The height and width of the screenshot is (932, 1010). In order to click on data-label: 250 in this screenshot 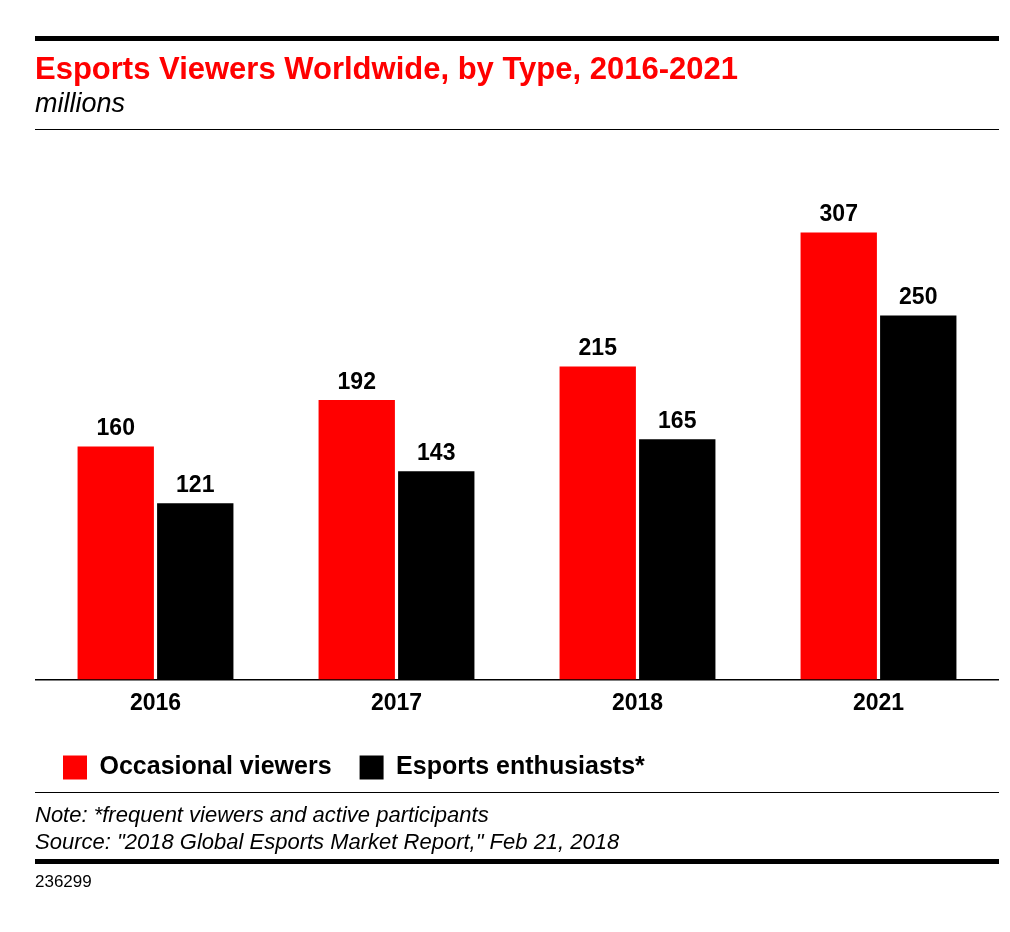, I will do `click(918, 296)`.